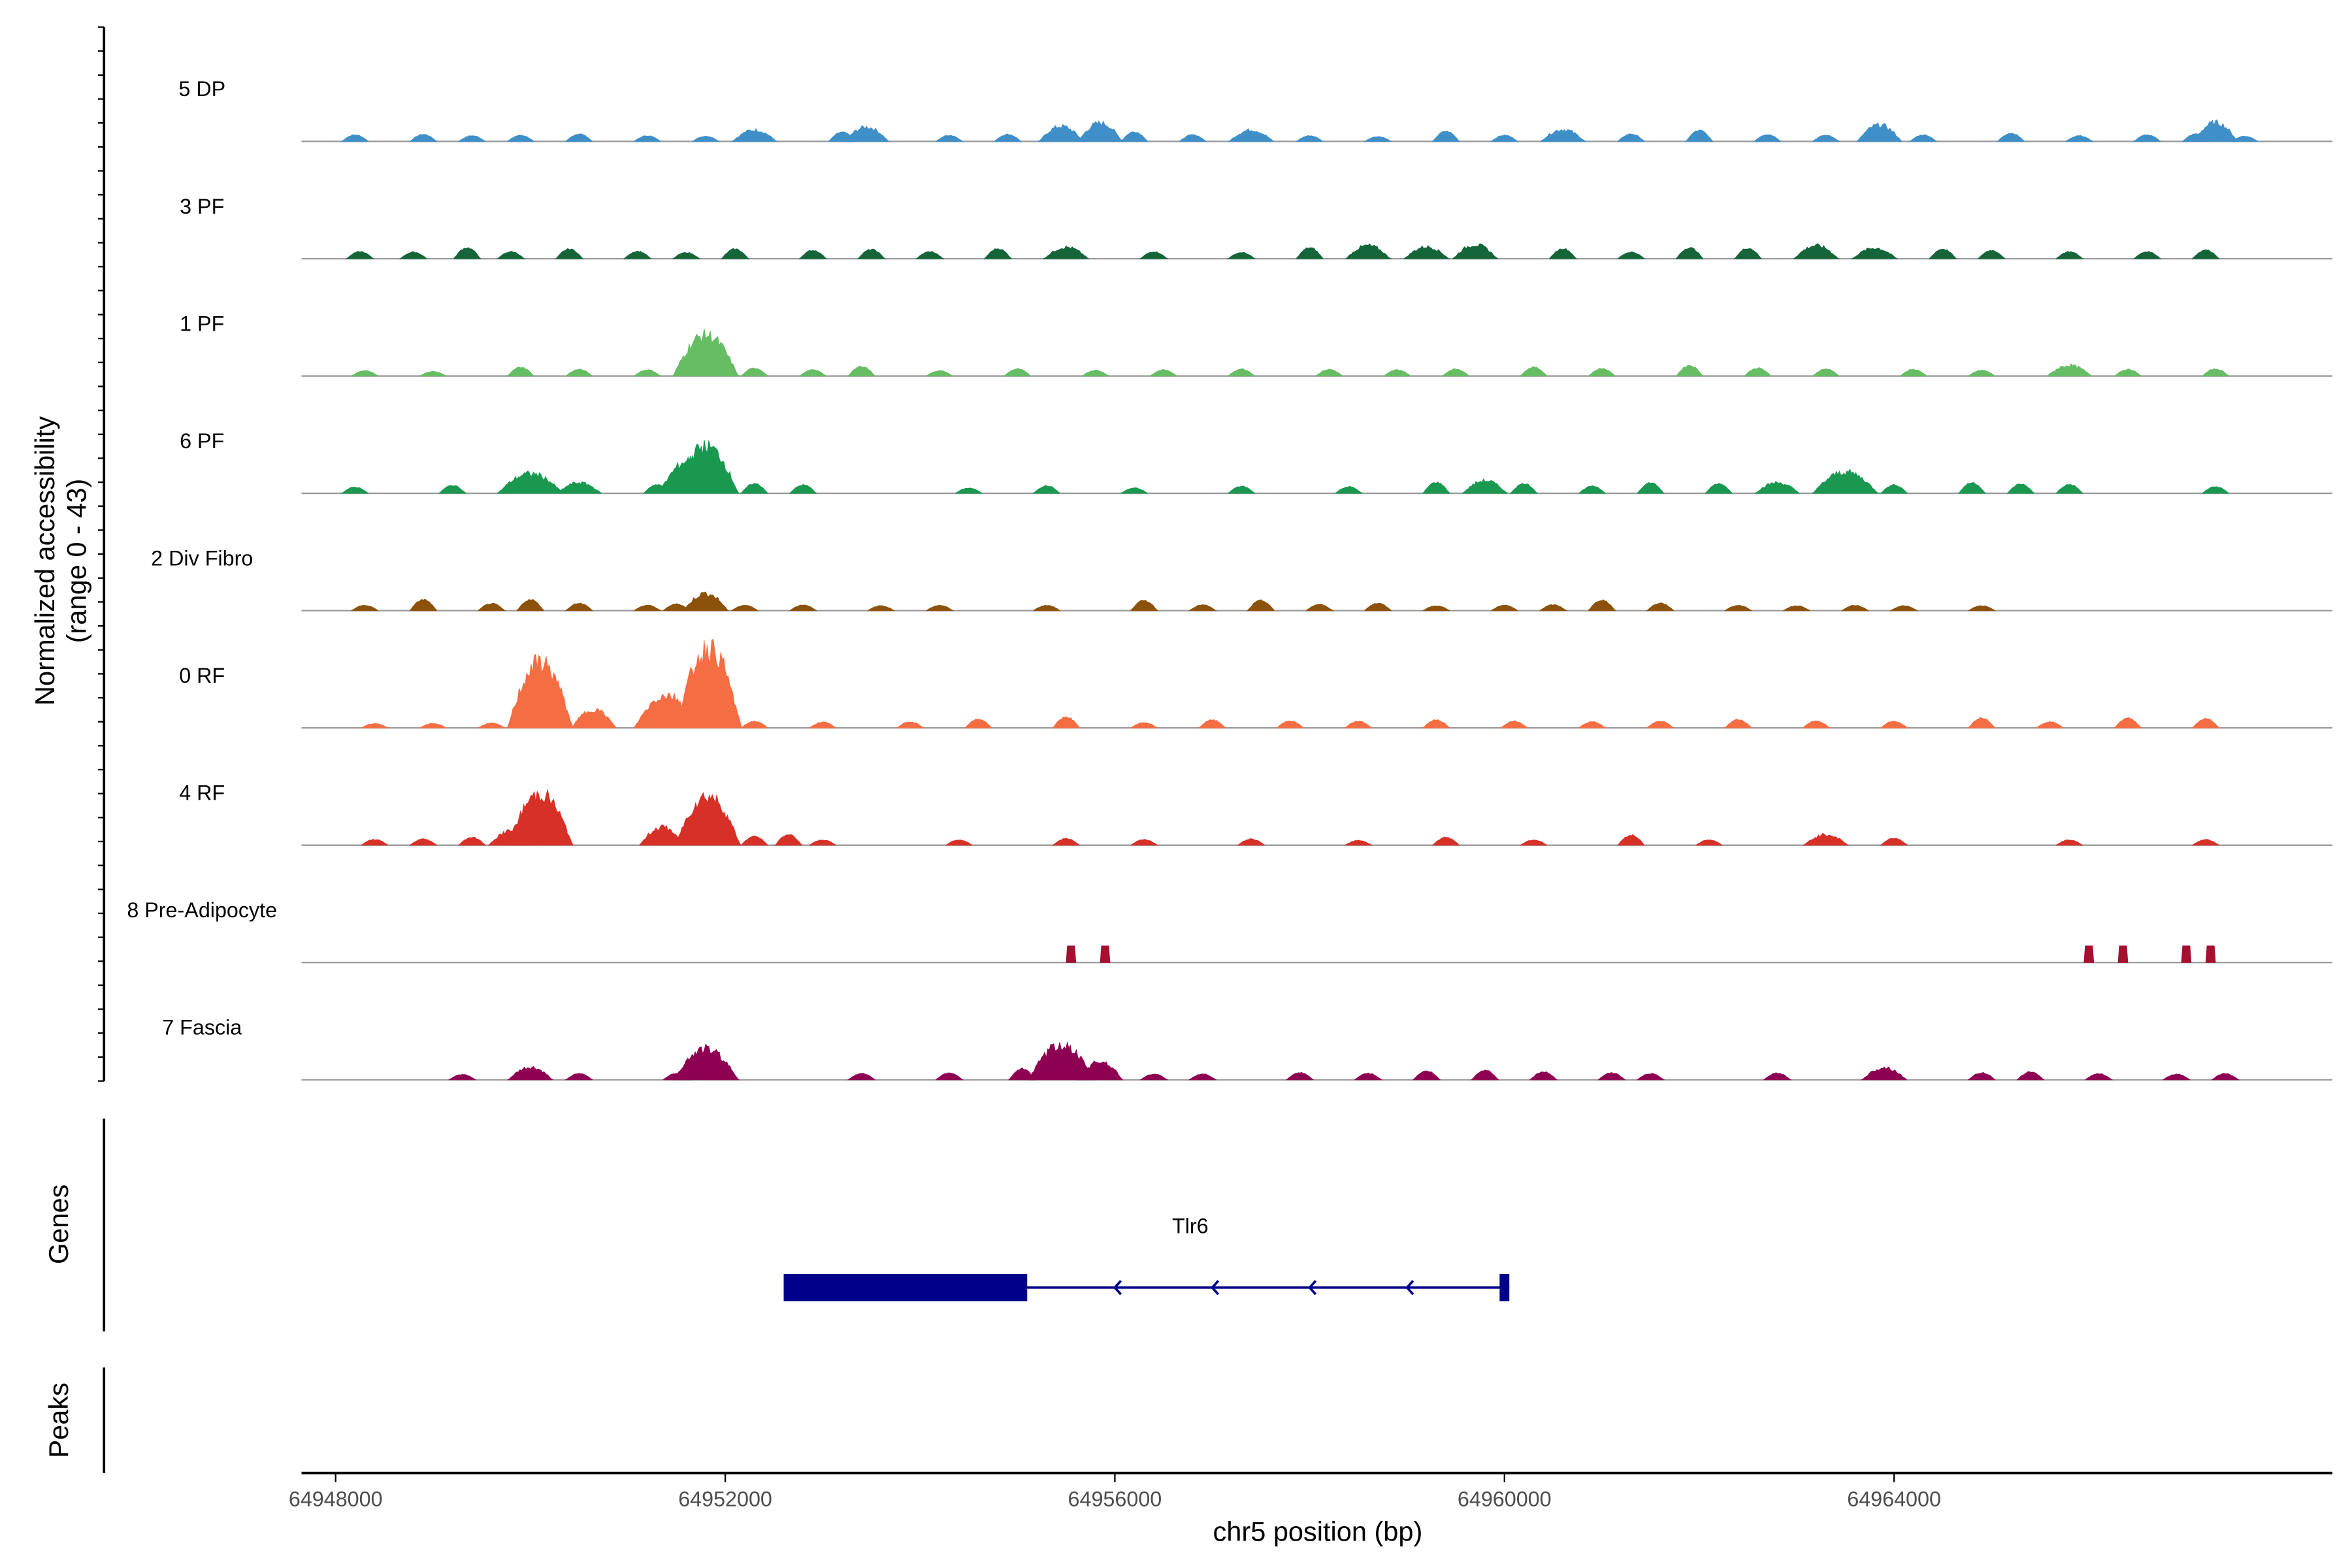 This screenshot has height=1568, width=2352. What do you see at coordinates (202, 558) in the screenshot?
I see `track-label: 2 Div Fibro` at bounding box center [202, 558].